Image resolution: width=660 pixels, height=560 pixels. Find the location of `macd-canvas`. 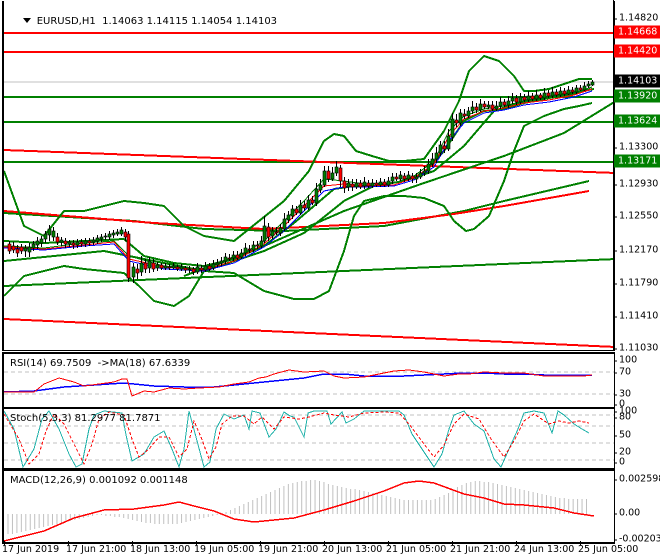

macd-canvas is located at coordinates (309, 506).